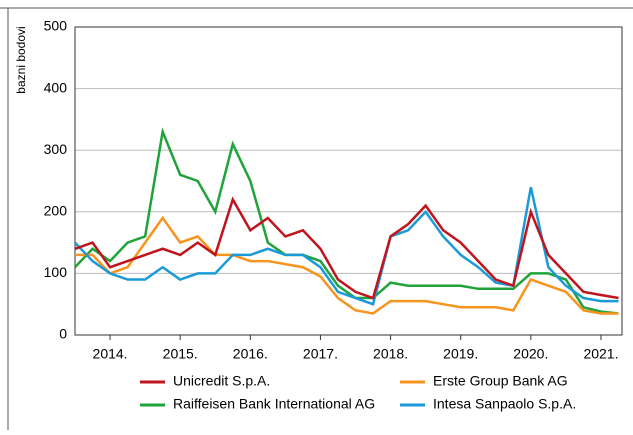 The width and height of the screenshot is (633, 435). What do you see at coordinates (504, 404) in the screenshot?
I see `legend-label: Intesa Sanpaolo S.p.A.` at bounding box center [504, 404].